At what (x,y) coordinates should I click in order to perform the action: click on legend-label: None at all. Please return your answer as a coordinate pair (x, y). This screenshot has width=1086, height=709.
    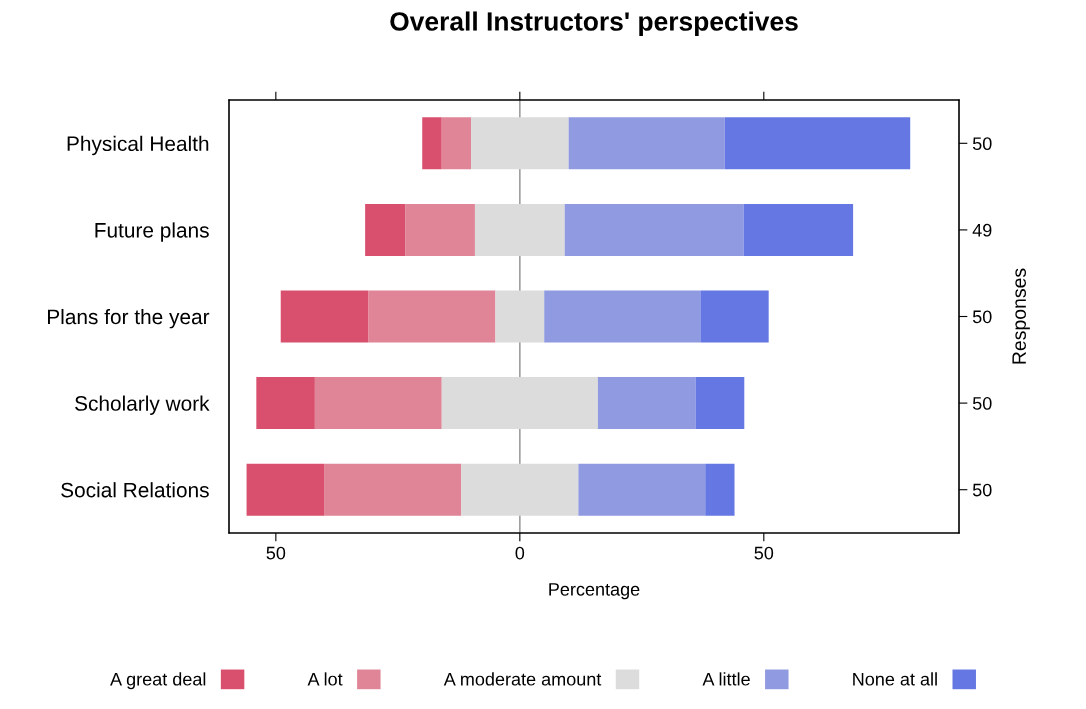
    Looking at the image, I should click on (895, 679).